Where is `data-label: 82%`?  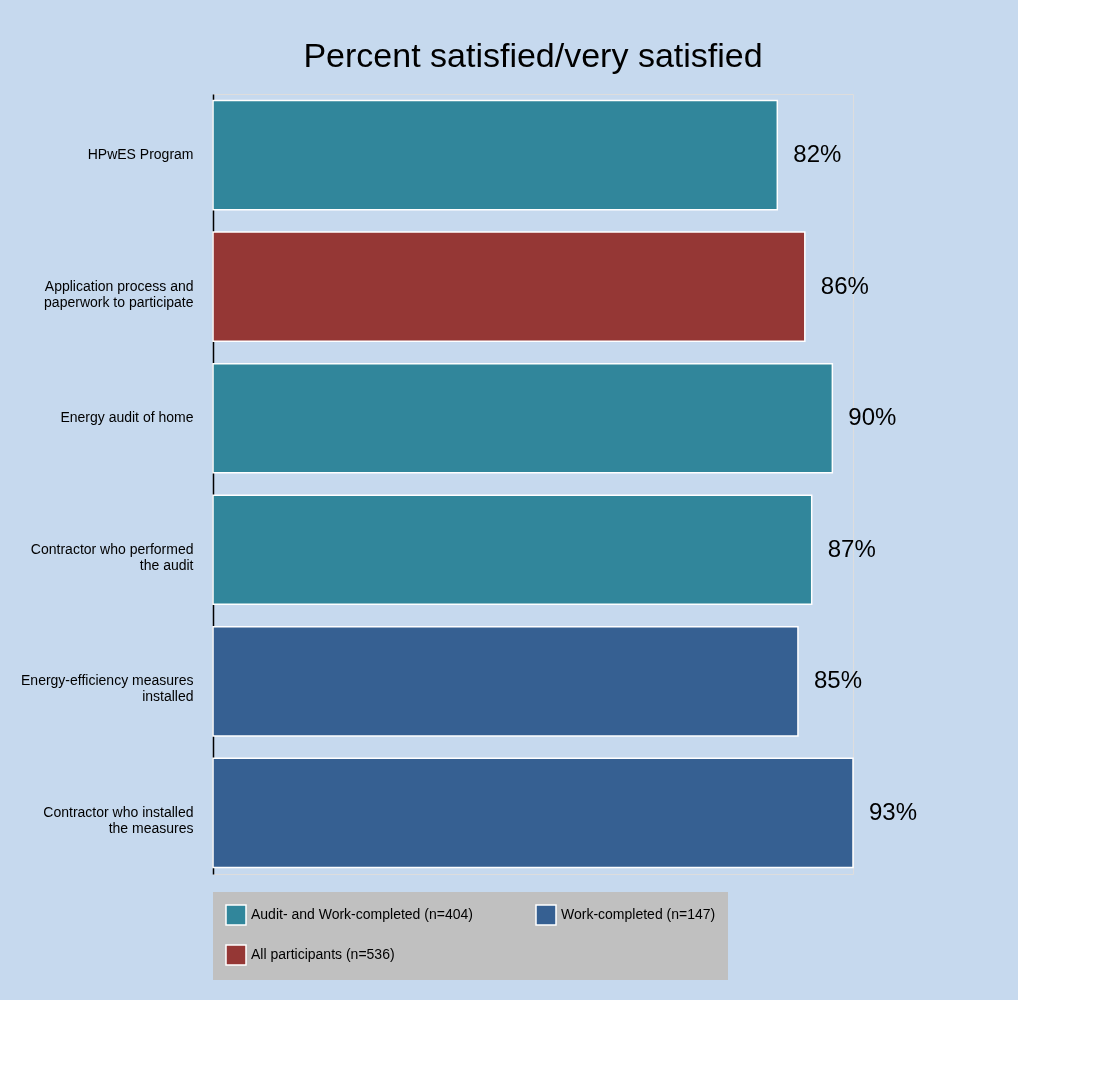 data-label: 82% is located at coordinates (817, 154).